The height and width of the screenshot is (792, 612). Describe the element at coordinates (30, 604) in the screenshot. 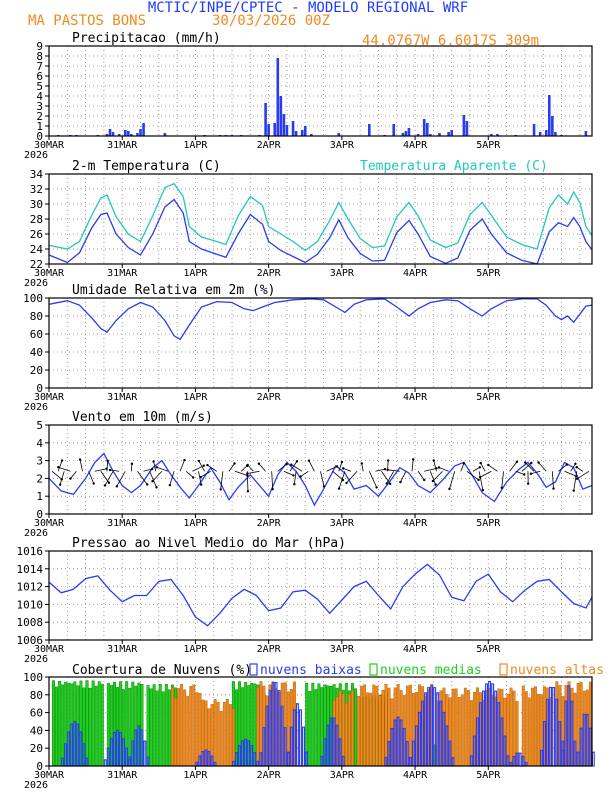

I see `y-tick-label: 1010` at that location.